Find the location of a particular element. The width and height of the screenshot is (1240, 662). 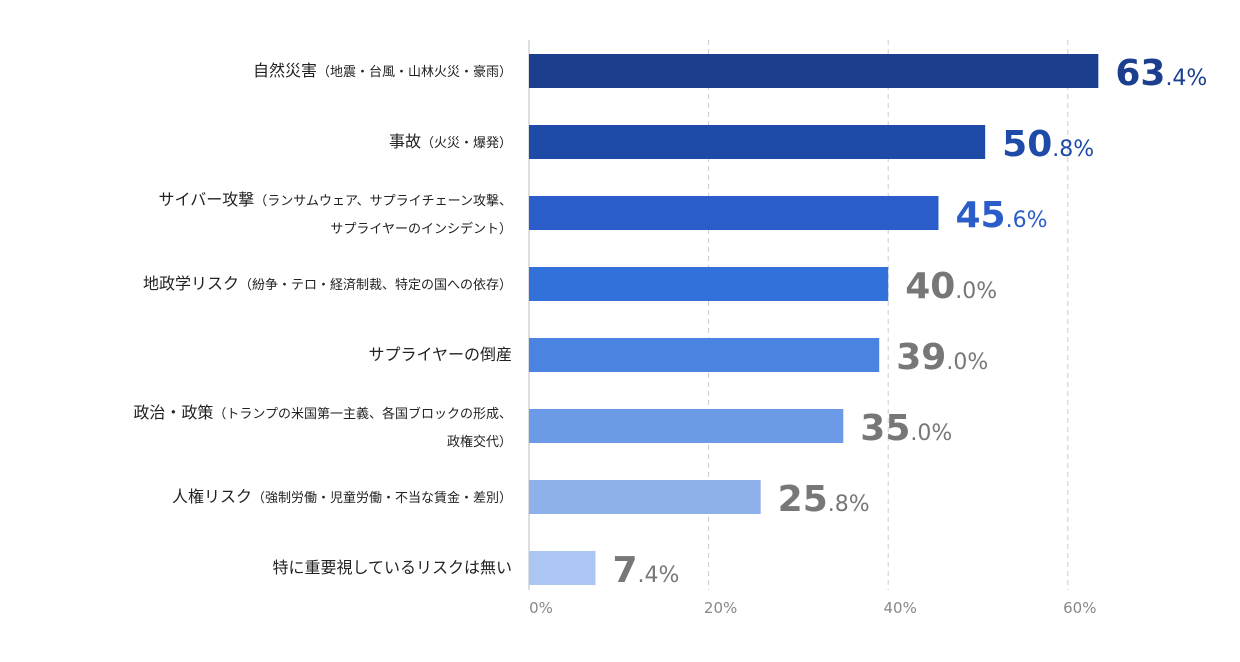

category-label: 政治・政策（トランプの米国第一主義、各国ブロックの形成、政権交代） is located at coordinates (322, 428).